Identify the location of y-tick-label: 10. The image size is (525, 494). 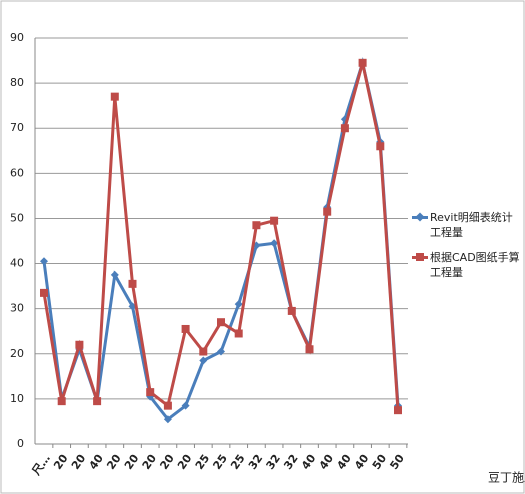
(17, 398).